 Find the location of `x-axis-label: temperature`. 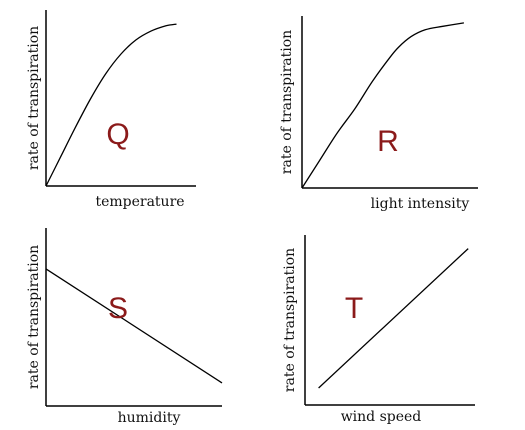

x-axis-label: temperature is located at coordinates (139, 202).